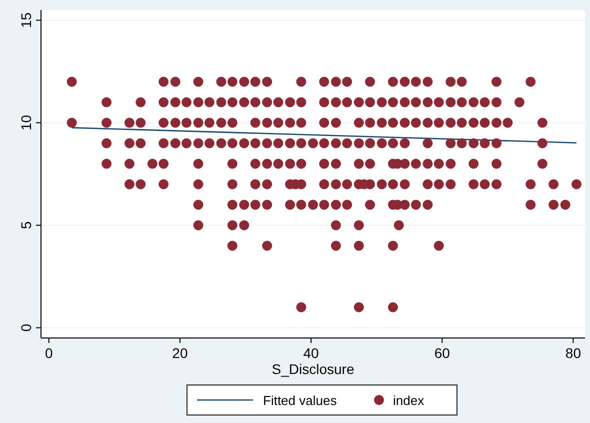 The height and width of the screenshot is (423, 590). I want to click on x-tick-label: 20, so click(180, 353).